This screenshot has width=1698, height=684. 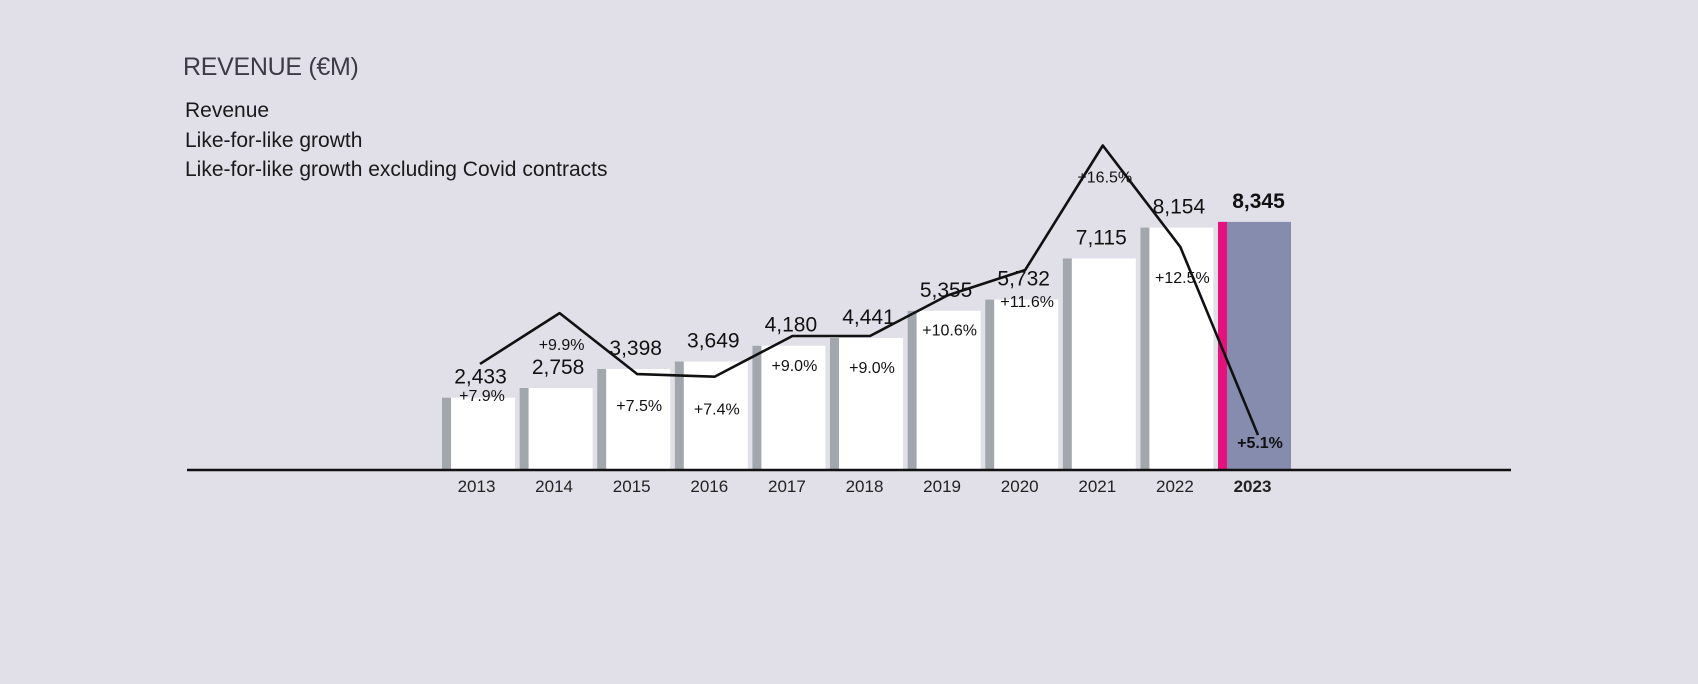 I want to click on bar-accent-2017, so click(x=757, y=407).